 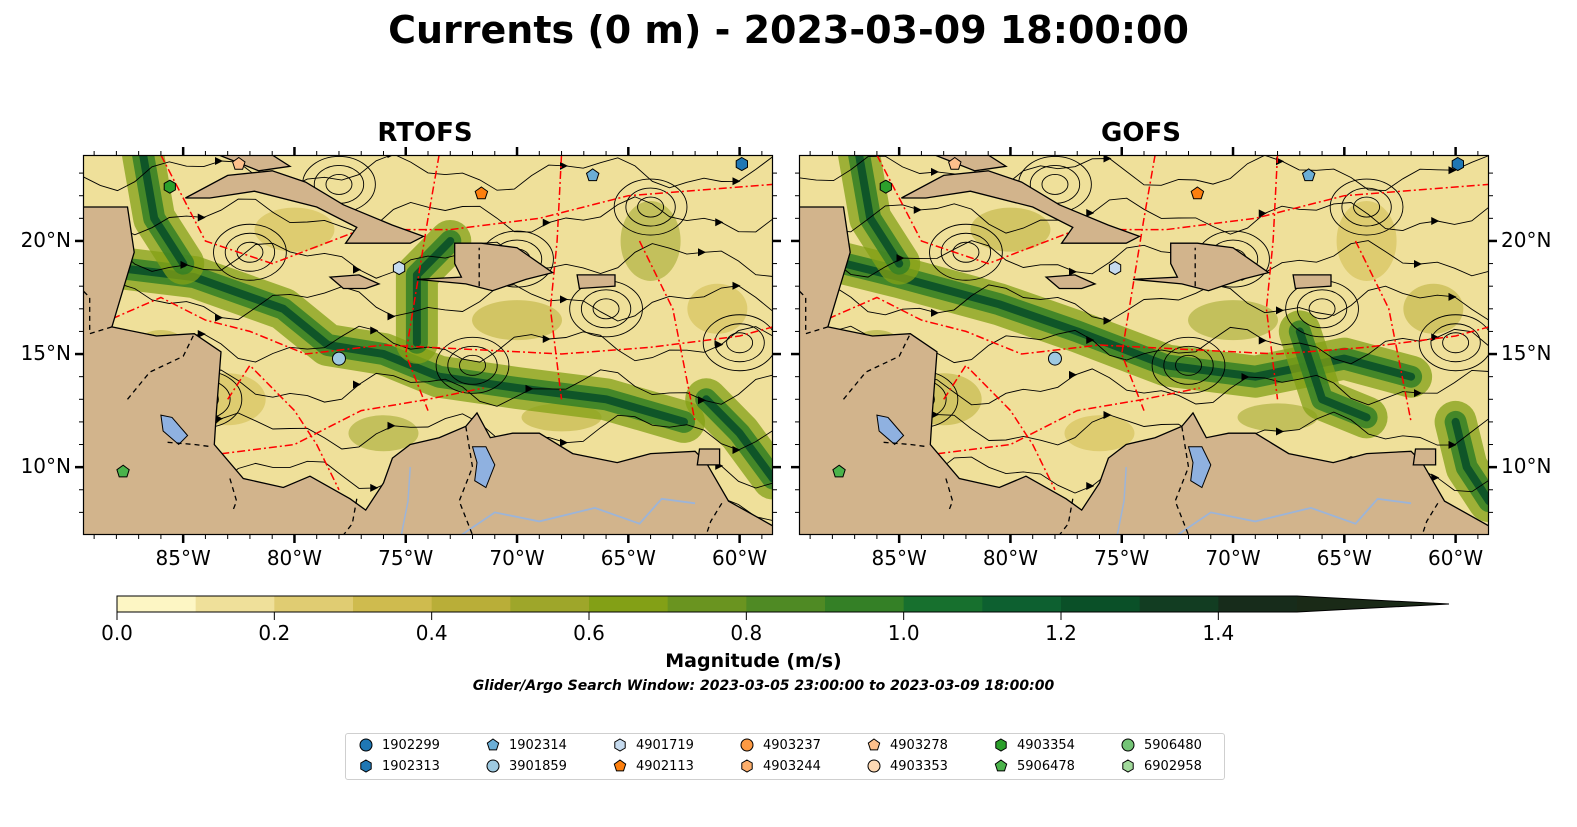 What do you see at coordinates (526, 745) in the screenshot?
I see `legend-item: 1902314` at bounding box center [526, 745].